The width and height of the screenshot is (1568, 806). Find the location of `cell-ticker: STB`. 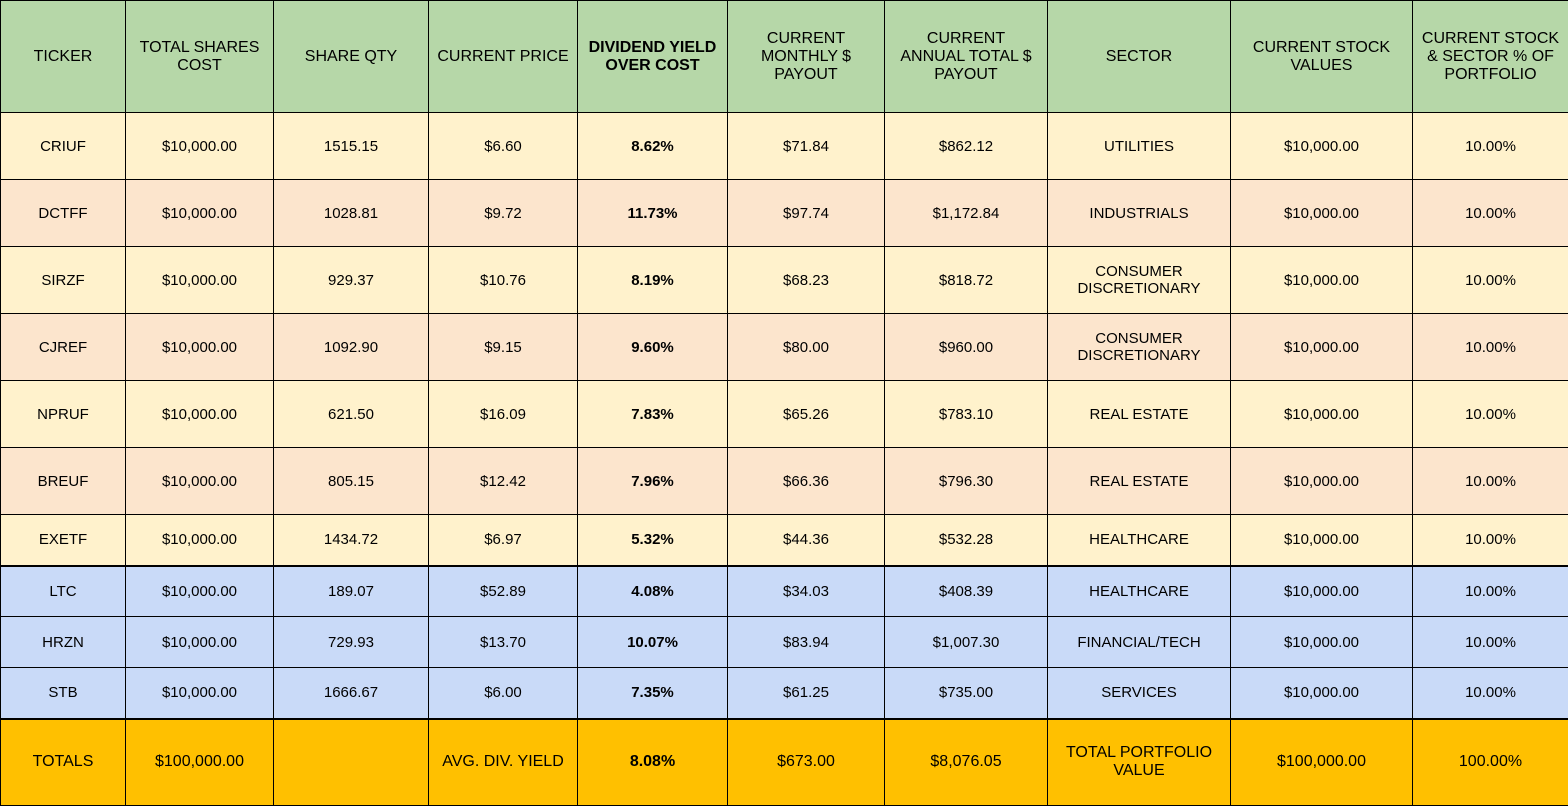

cell-ticker: STB is located at coordinates (63, 693).